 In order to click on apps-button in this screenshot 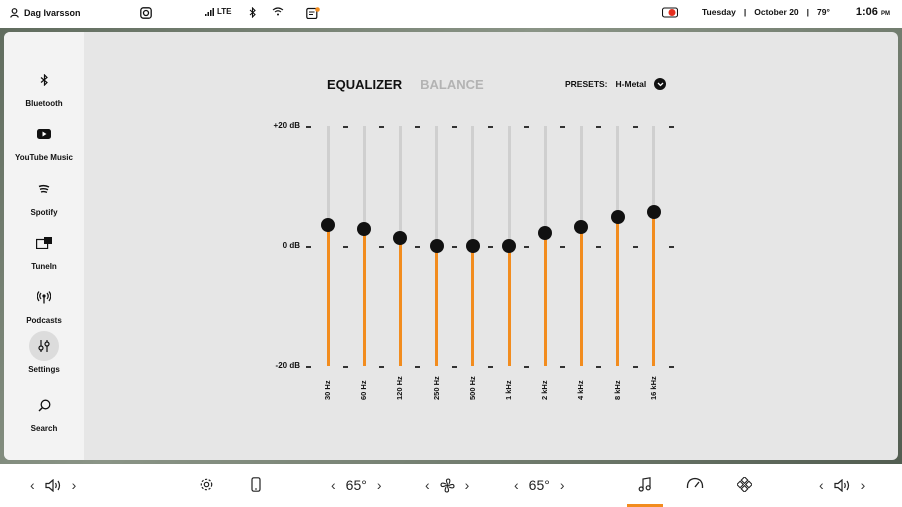, I will do `click(744, 484)`.